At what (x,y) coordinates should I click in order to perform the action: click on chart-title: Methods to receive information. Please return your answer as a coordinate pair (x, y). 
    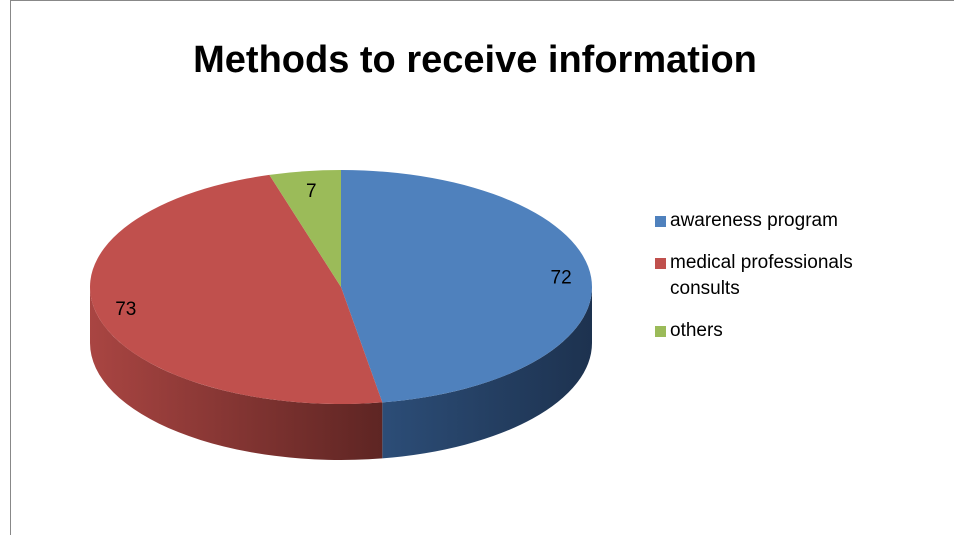
    Looking at the image, I should click on (475, 60).